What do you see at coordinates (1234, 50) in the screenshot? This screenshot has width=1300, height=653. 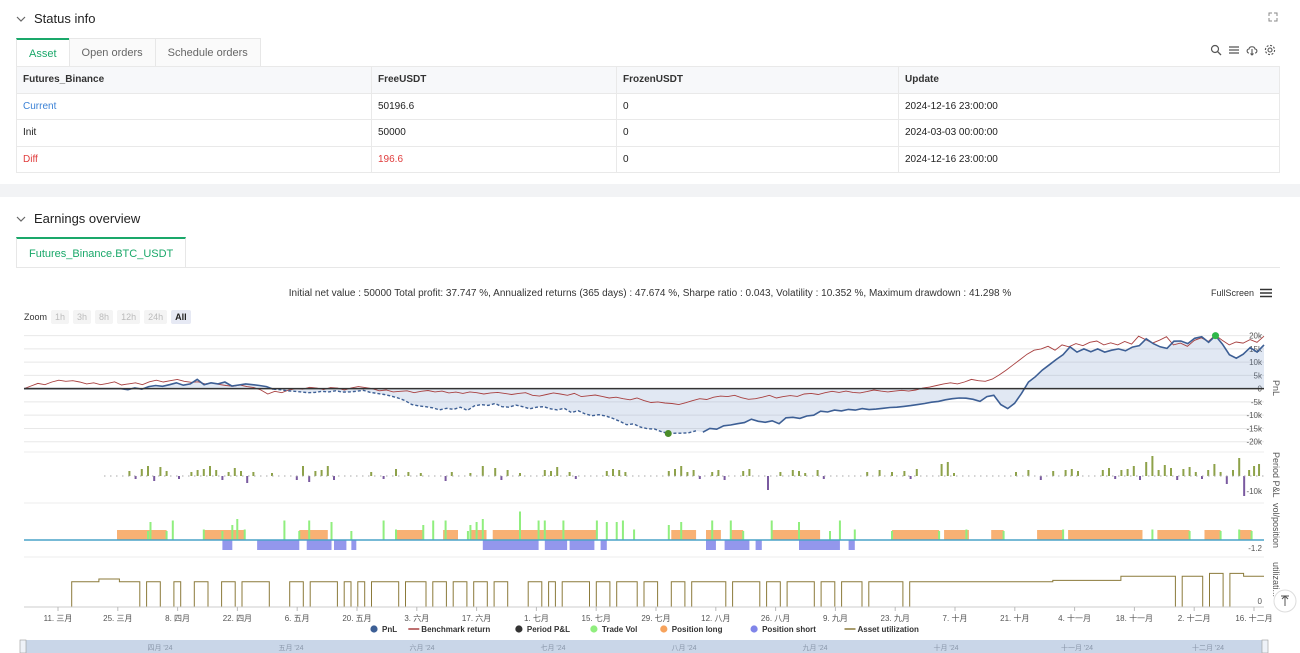 I see `list-icon` at bounding box center [1234, 50].